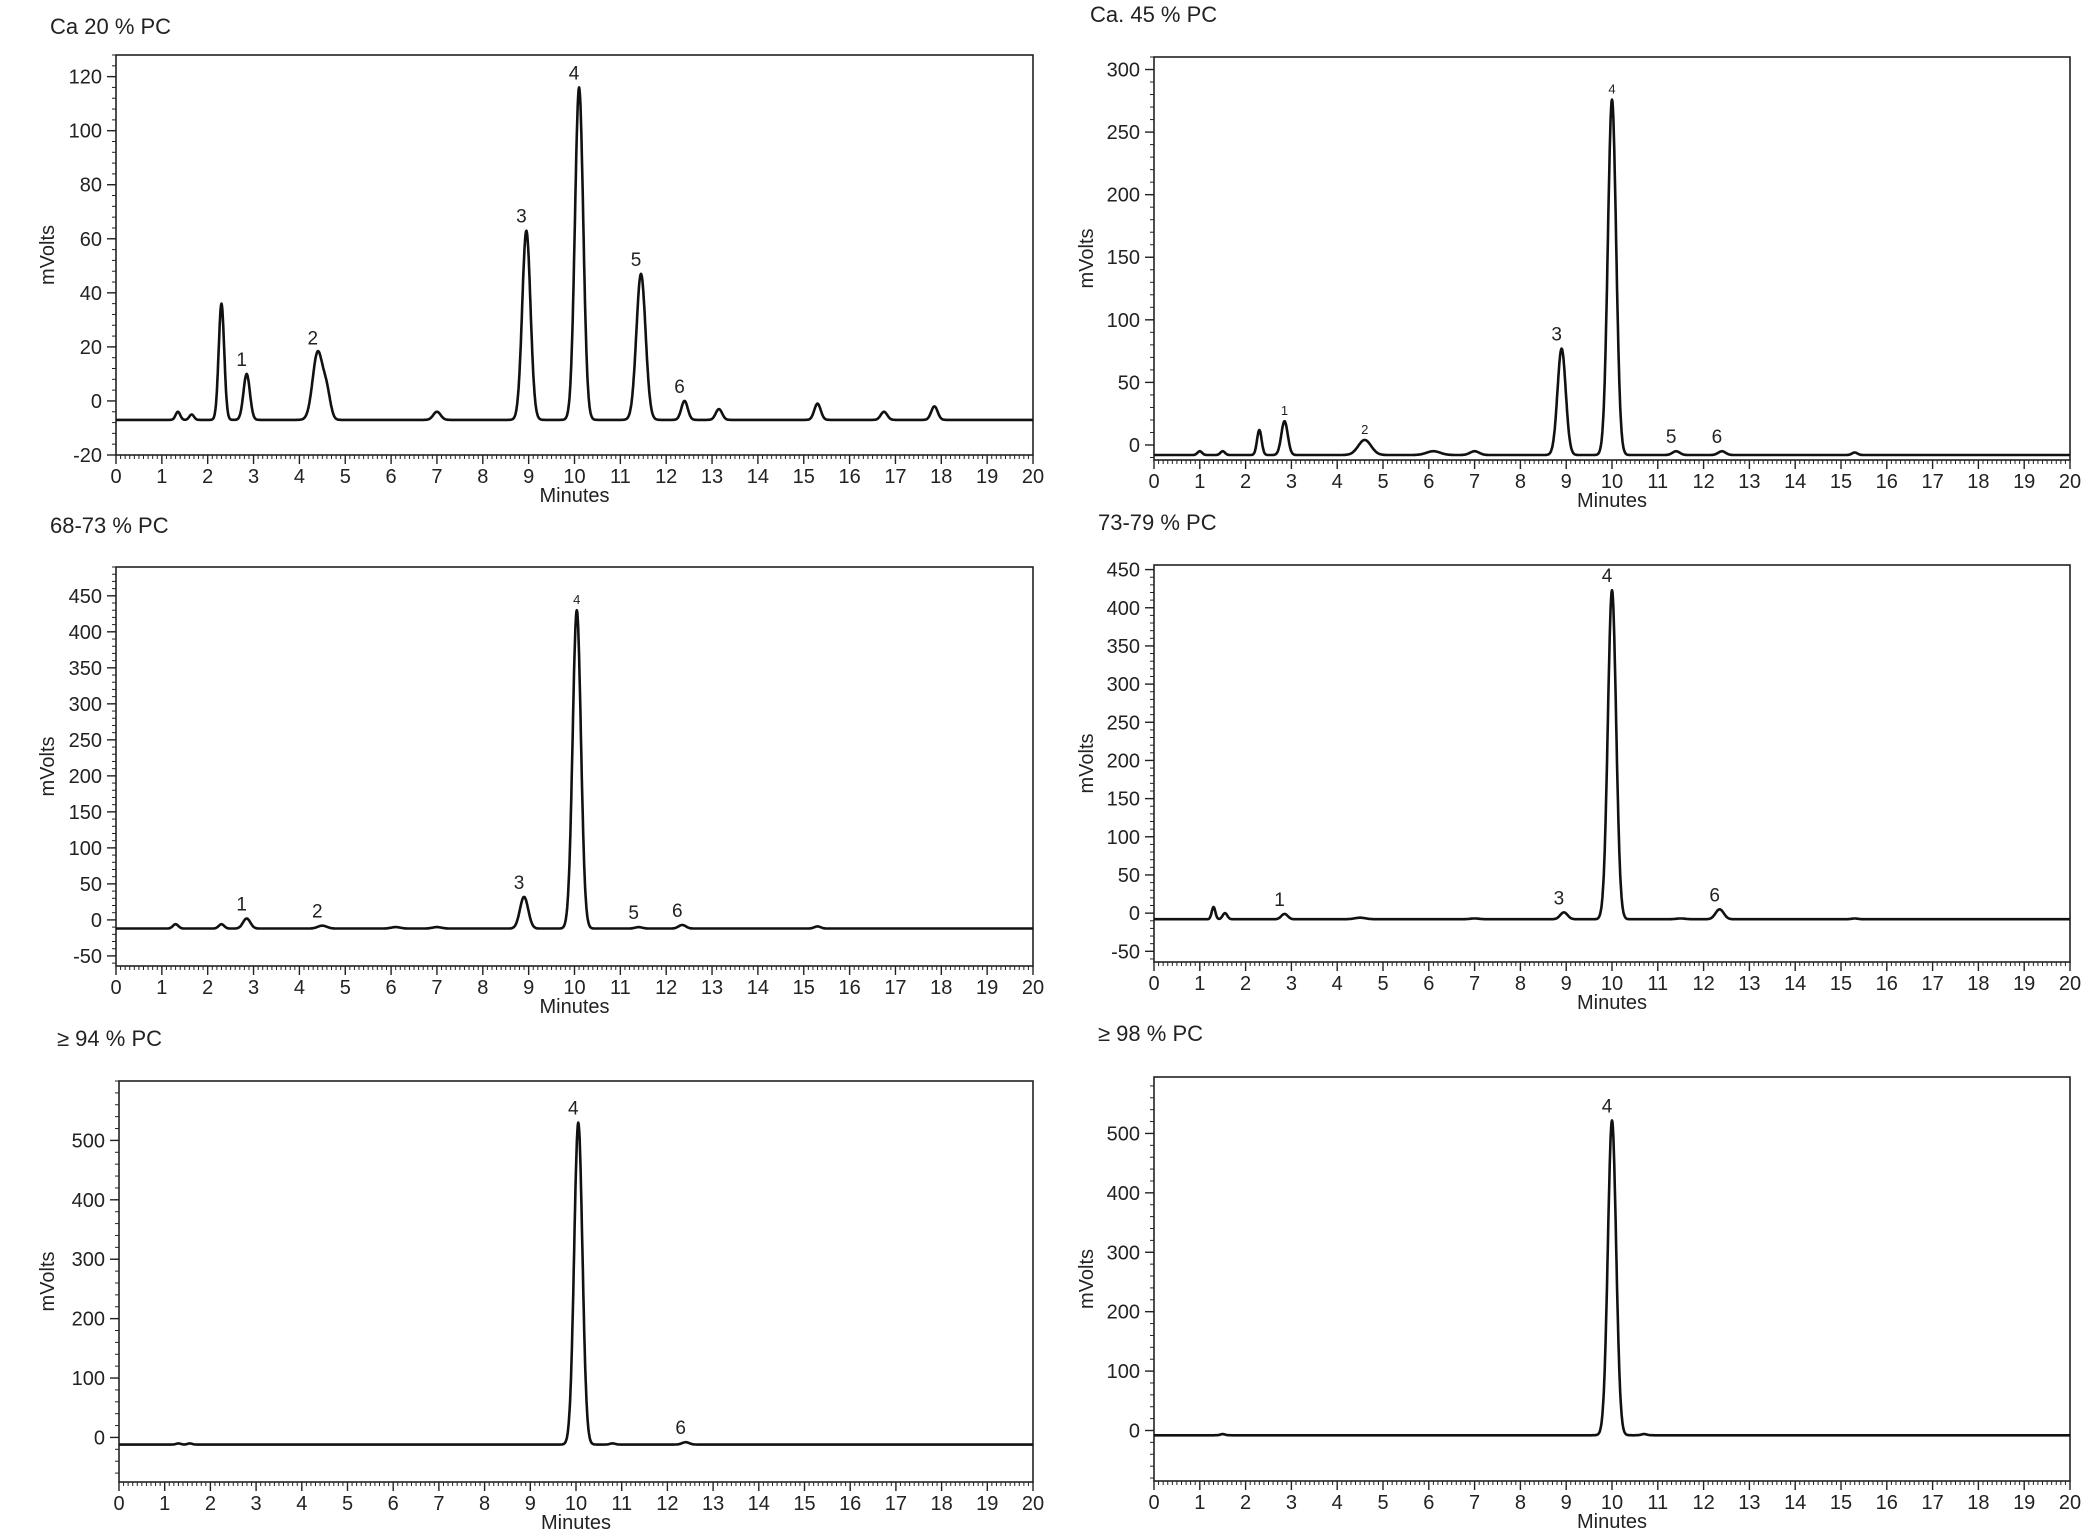  Describe the element at coordinates (636, 260) in the screenshot. I see `peak-label: 5` at that location.